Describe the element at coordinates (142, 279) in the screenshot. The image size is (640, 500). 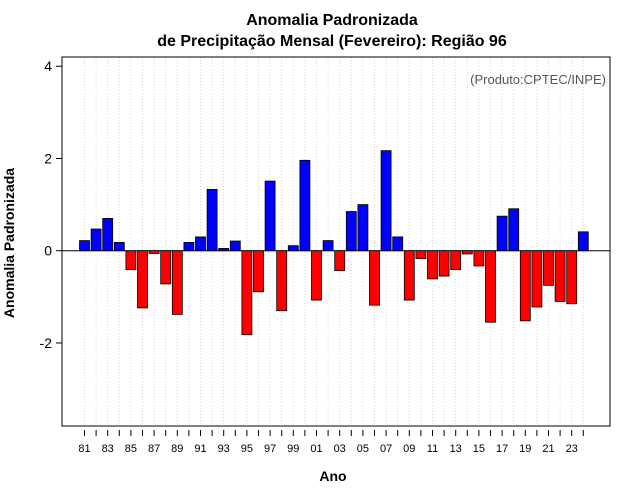
I see `bar-1986` at that location.